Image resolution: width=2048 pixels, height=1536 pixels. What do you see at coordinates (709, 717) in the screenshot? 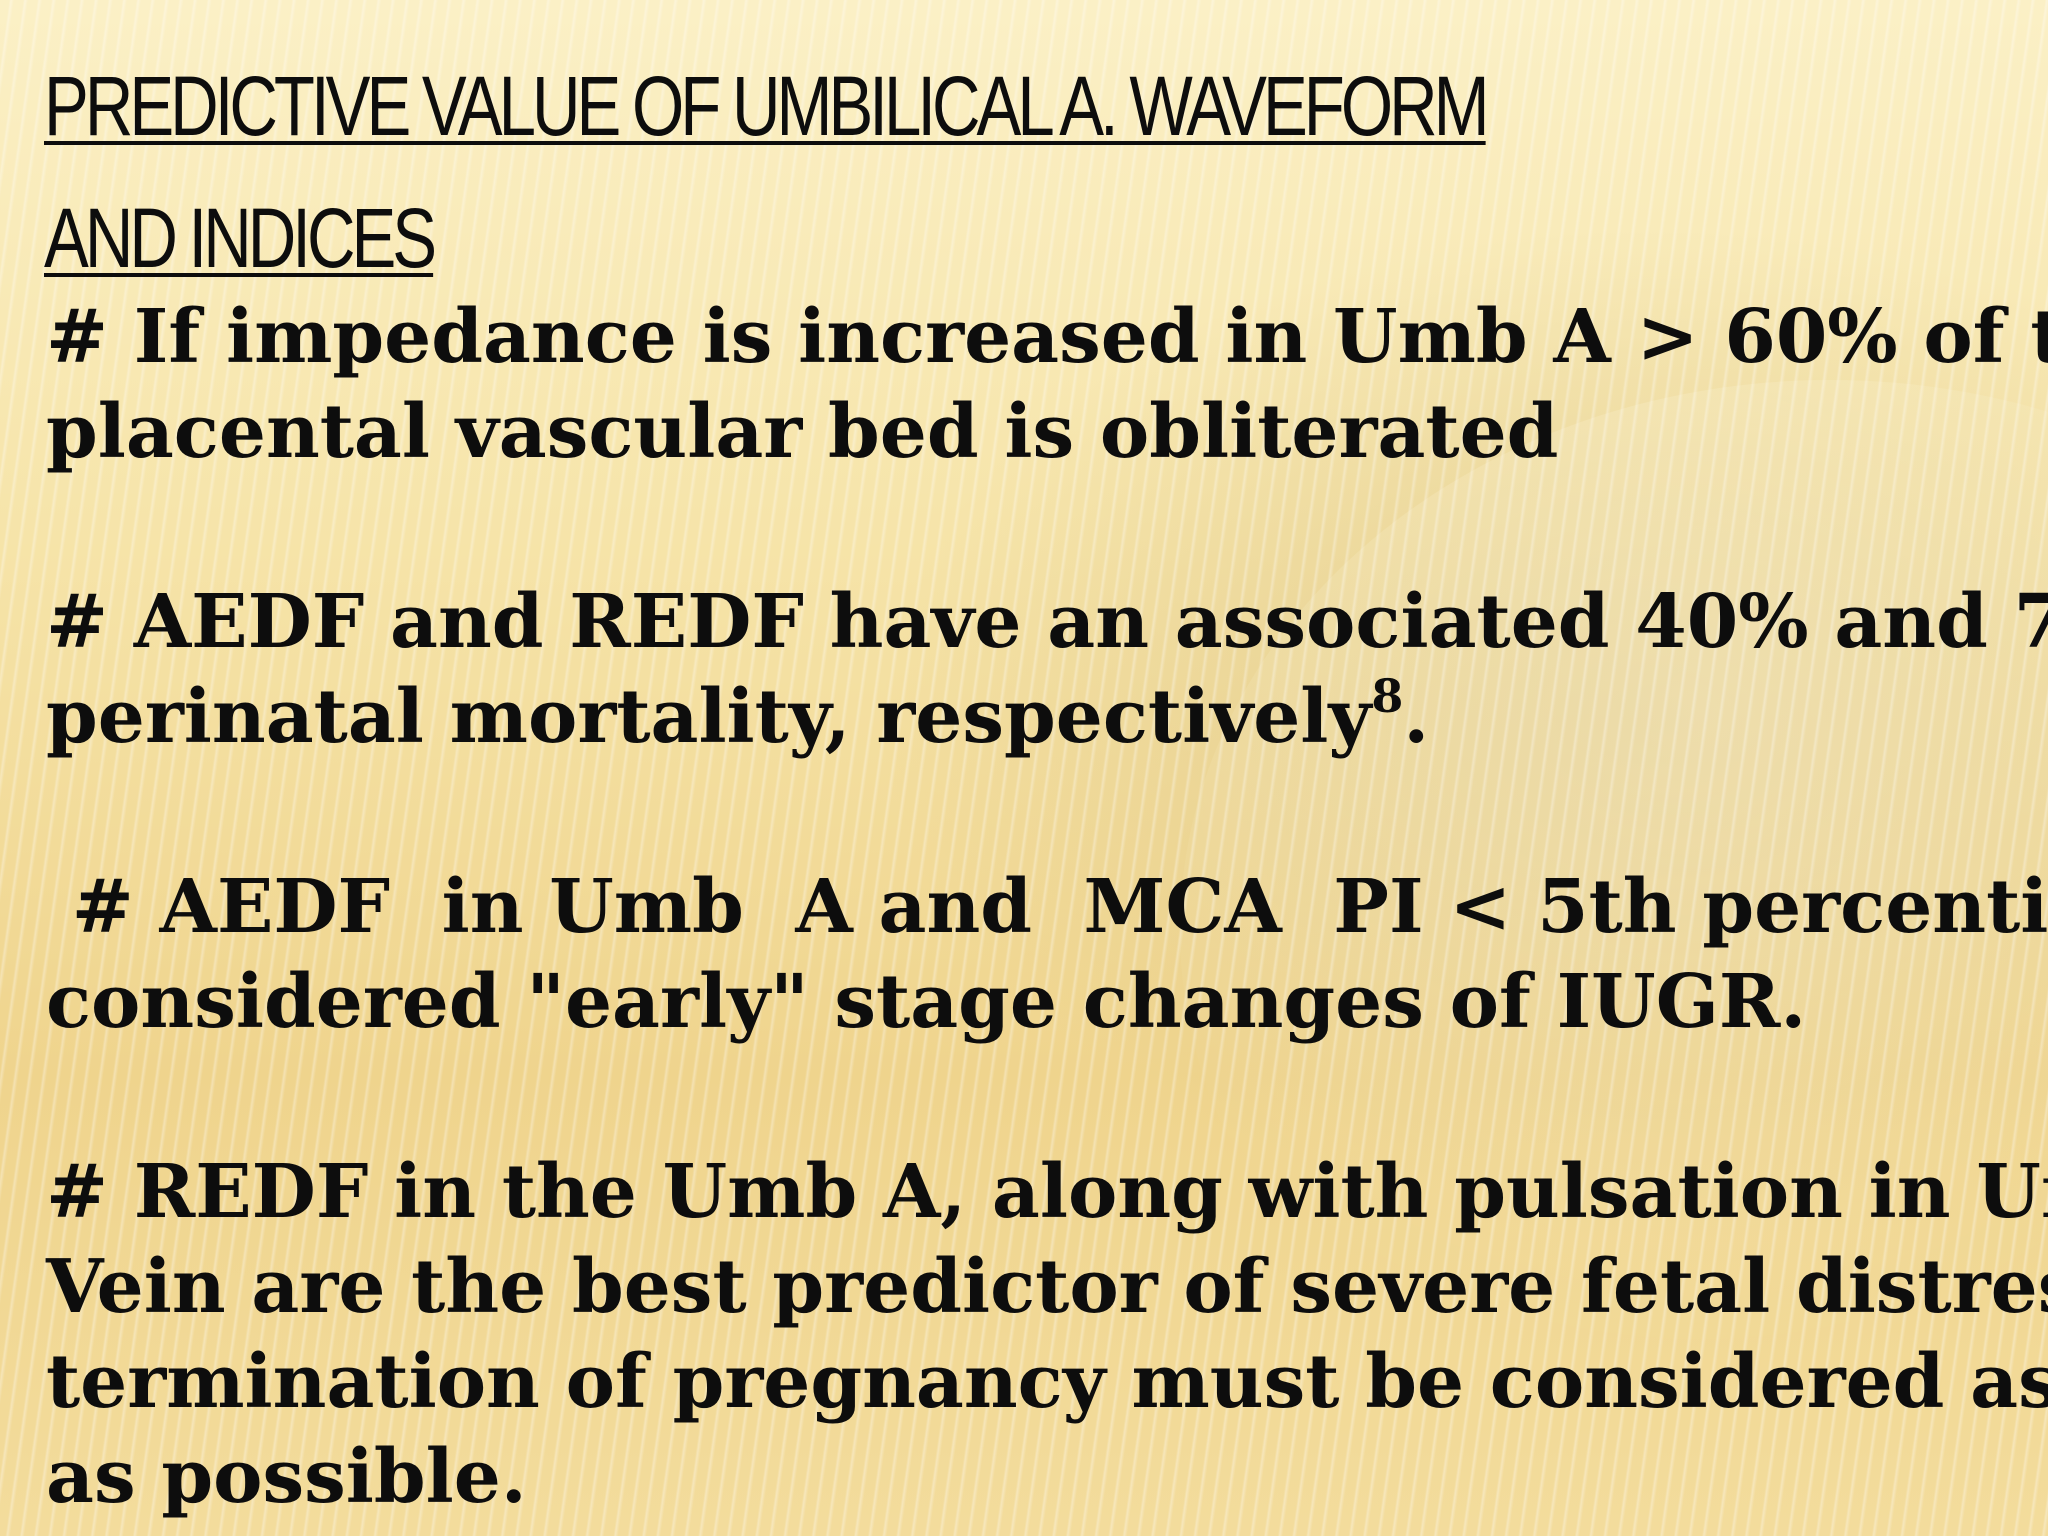
I see `bullet-mortality-line-2: perinatal mortality, respectively` at bounding box center [709, 717].